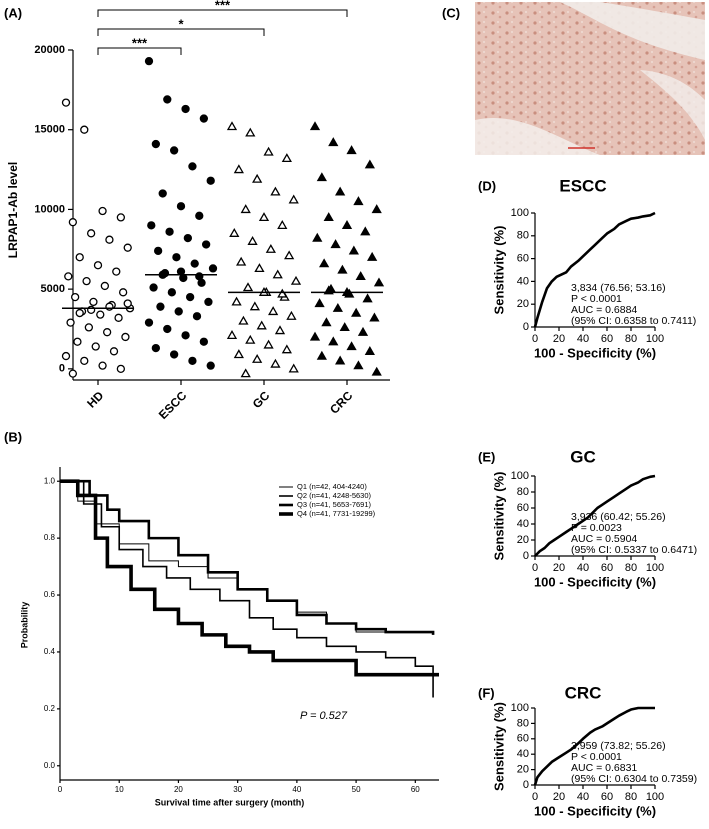 The image size is (709, 829). I want to click on panel-label: (E), so click(486, 456).